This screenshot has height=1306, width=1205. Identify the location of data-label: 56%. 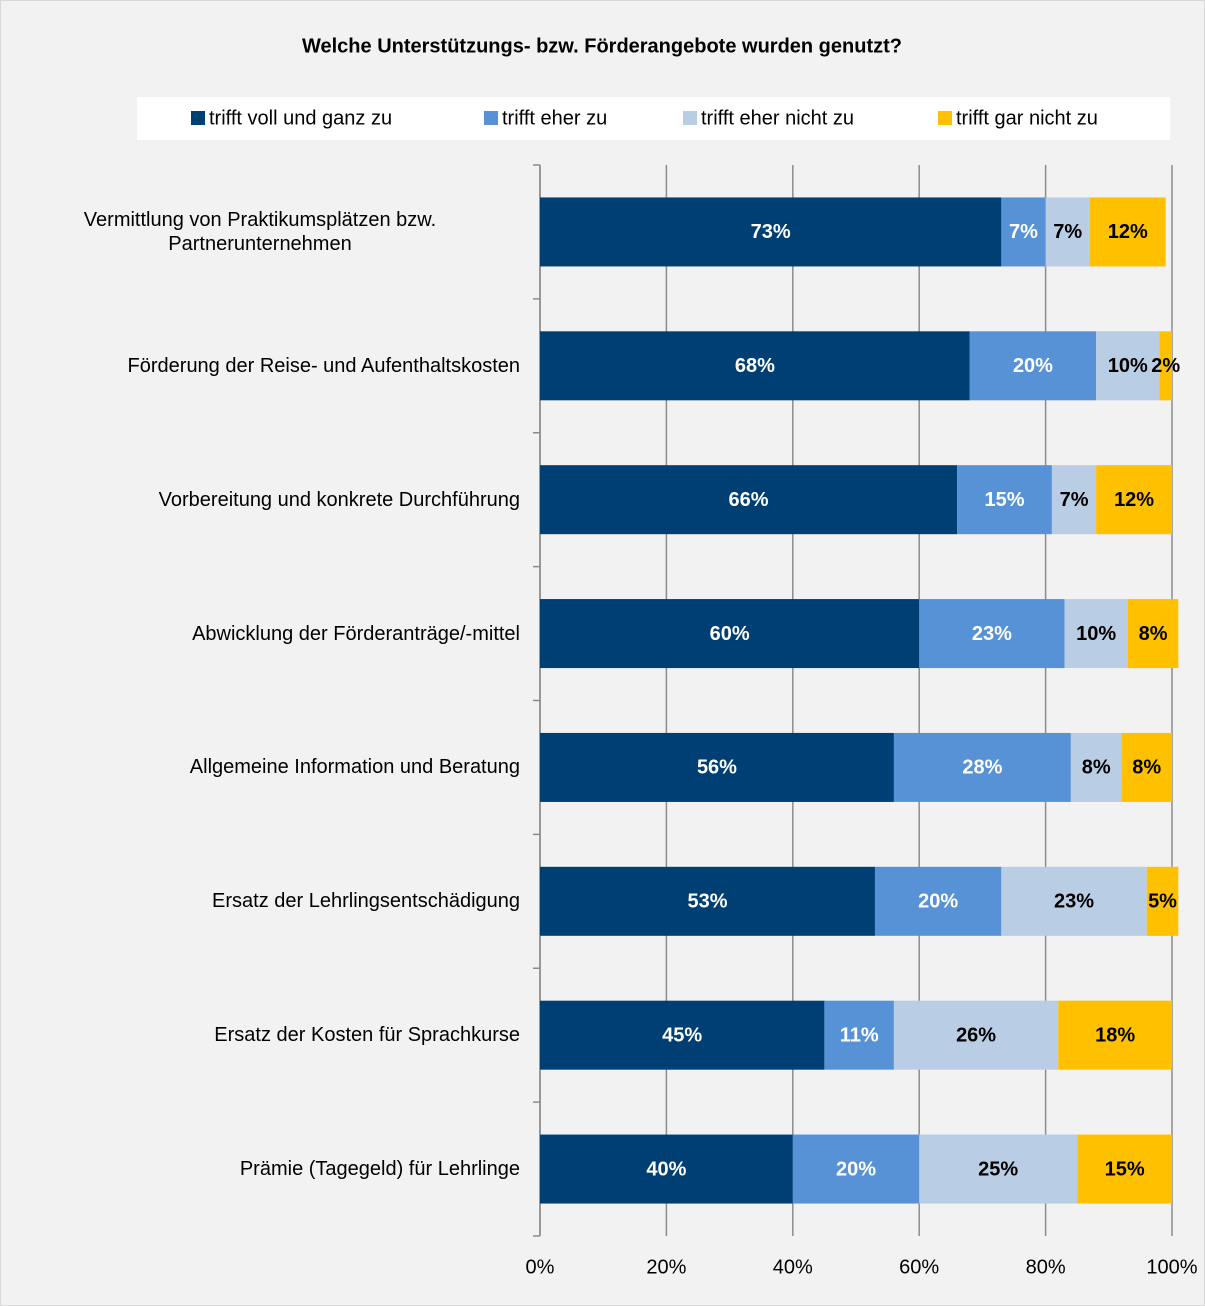
(717, 768).